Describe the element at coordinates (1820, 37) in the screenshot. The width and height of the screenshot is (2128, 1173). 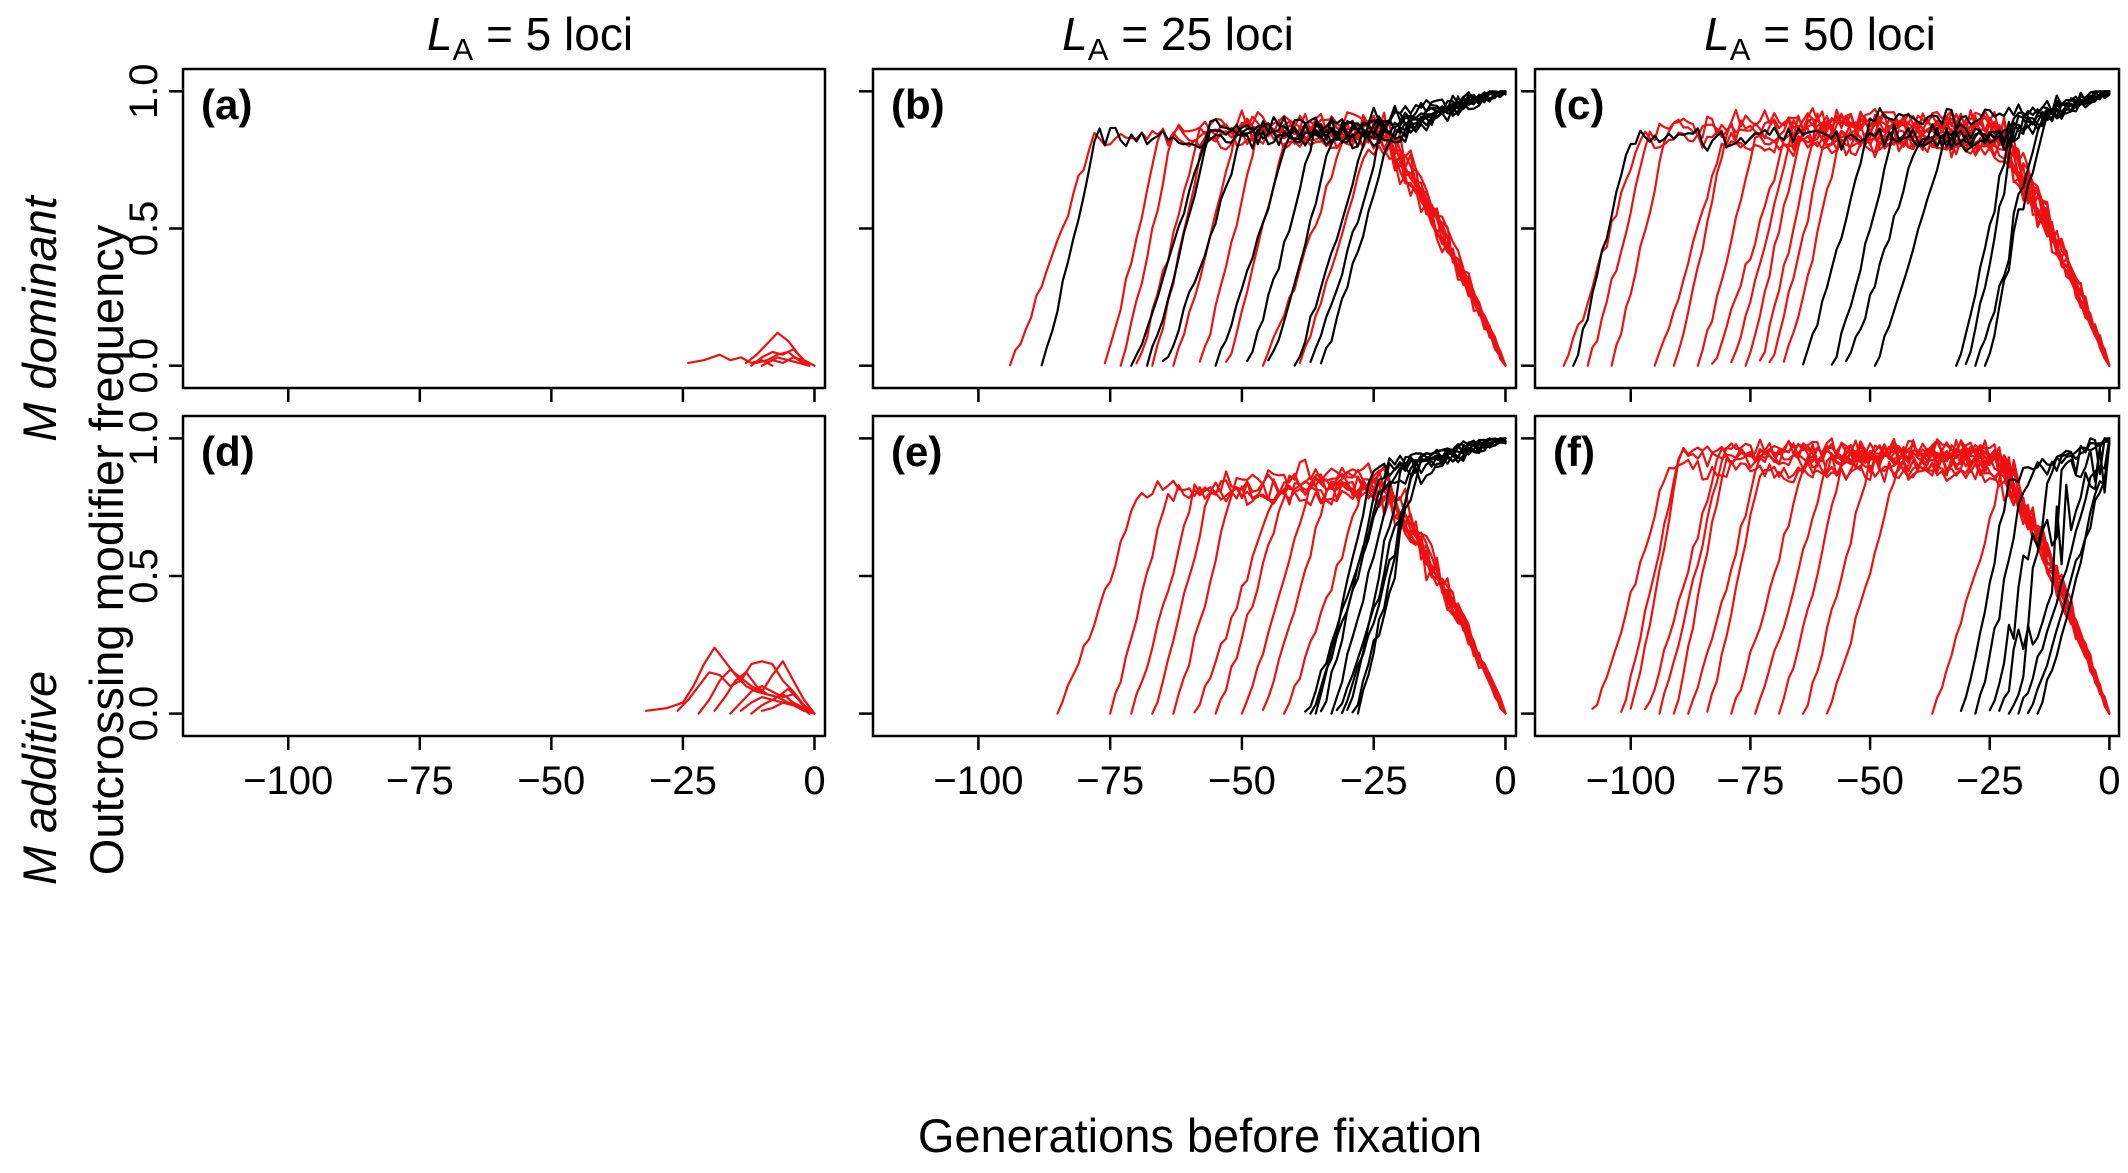
I see `col-title-3: LA = 50 loci` at that location.